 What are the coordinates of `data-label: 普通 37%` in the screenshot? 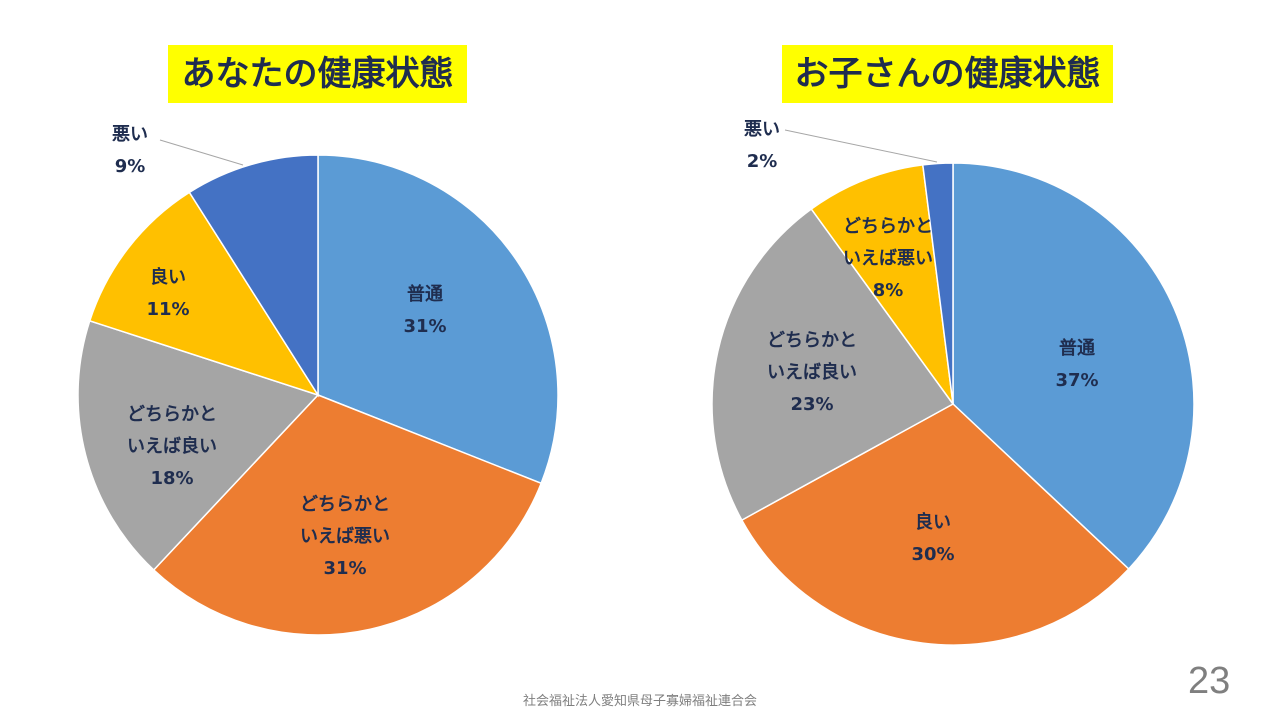 It's located at (1076, 364).